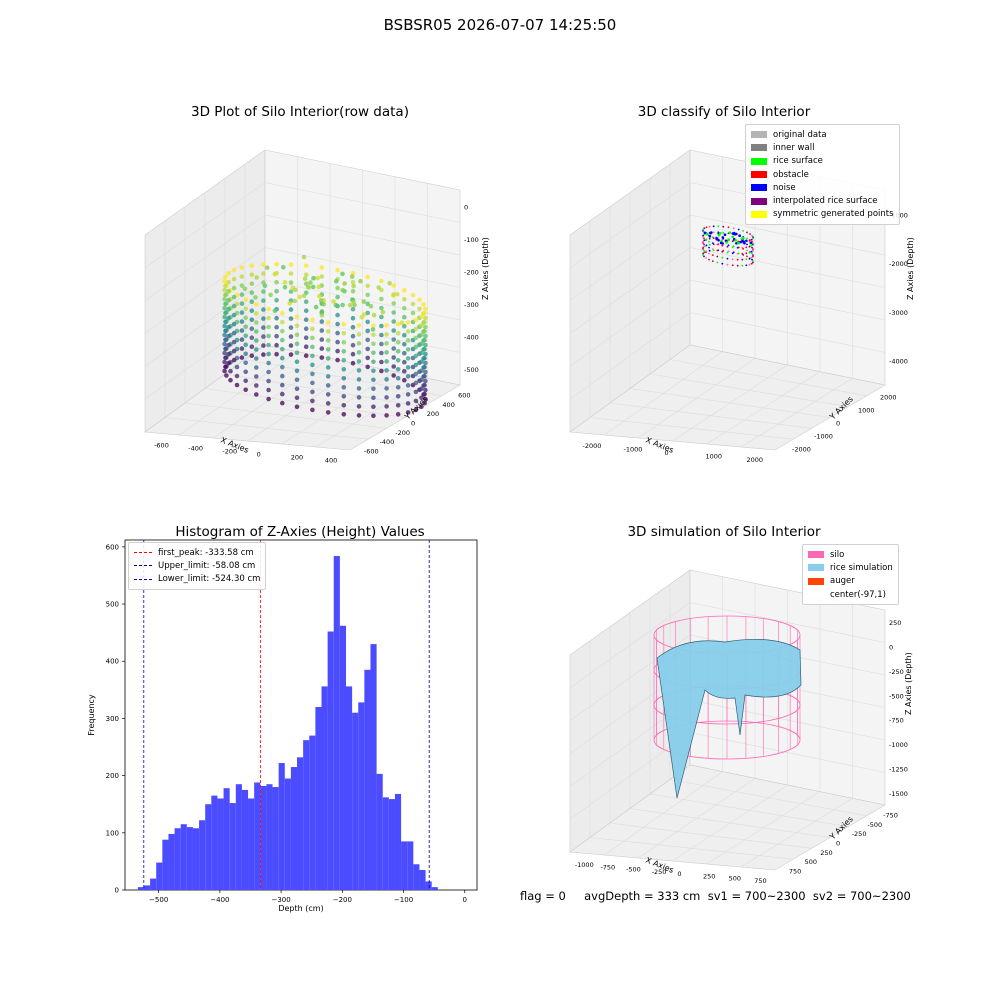 This screenshot has height=1000, width=1000. Describe the element at coordinates (448, 405) in the screenshot. I see `panel1-ytick: 400` at that location.